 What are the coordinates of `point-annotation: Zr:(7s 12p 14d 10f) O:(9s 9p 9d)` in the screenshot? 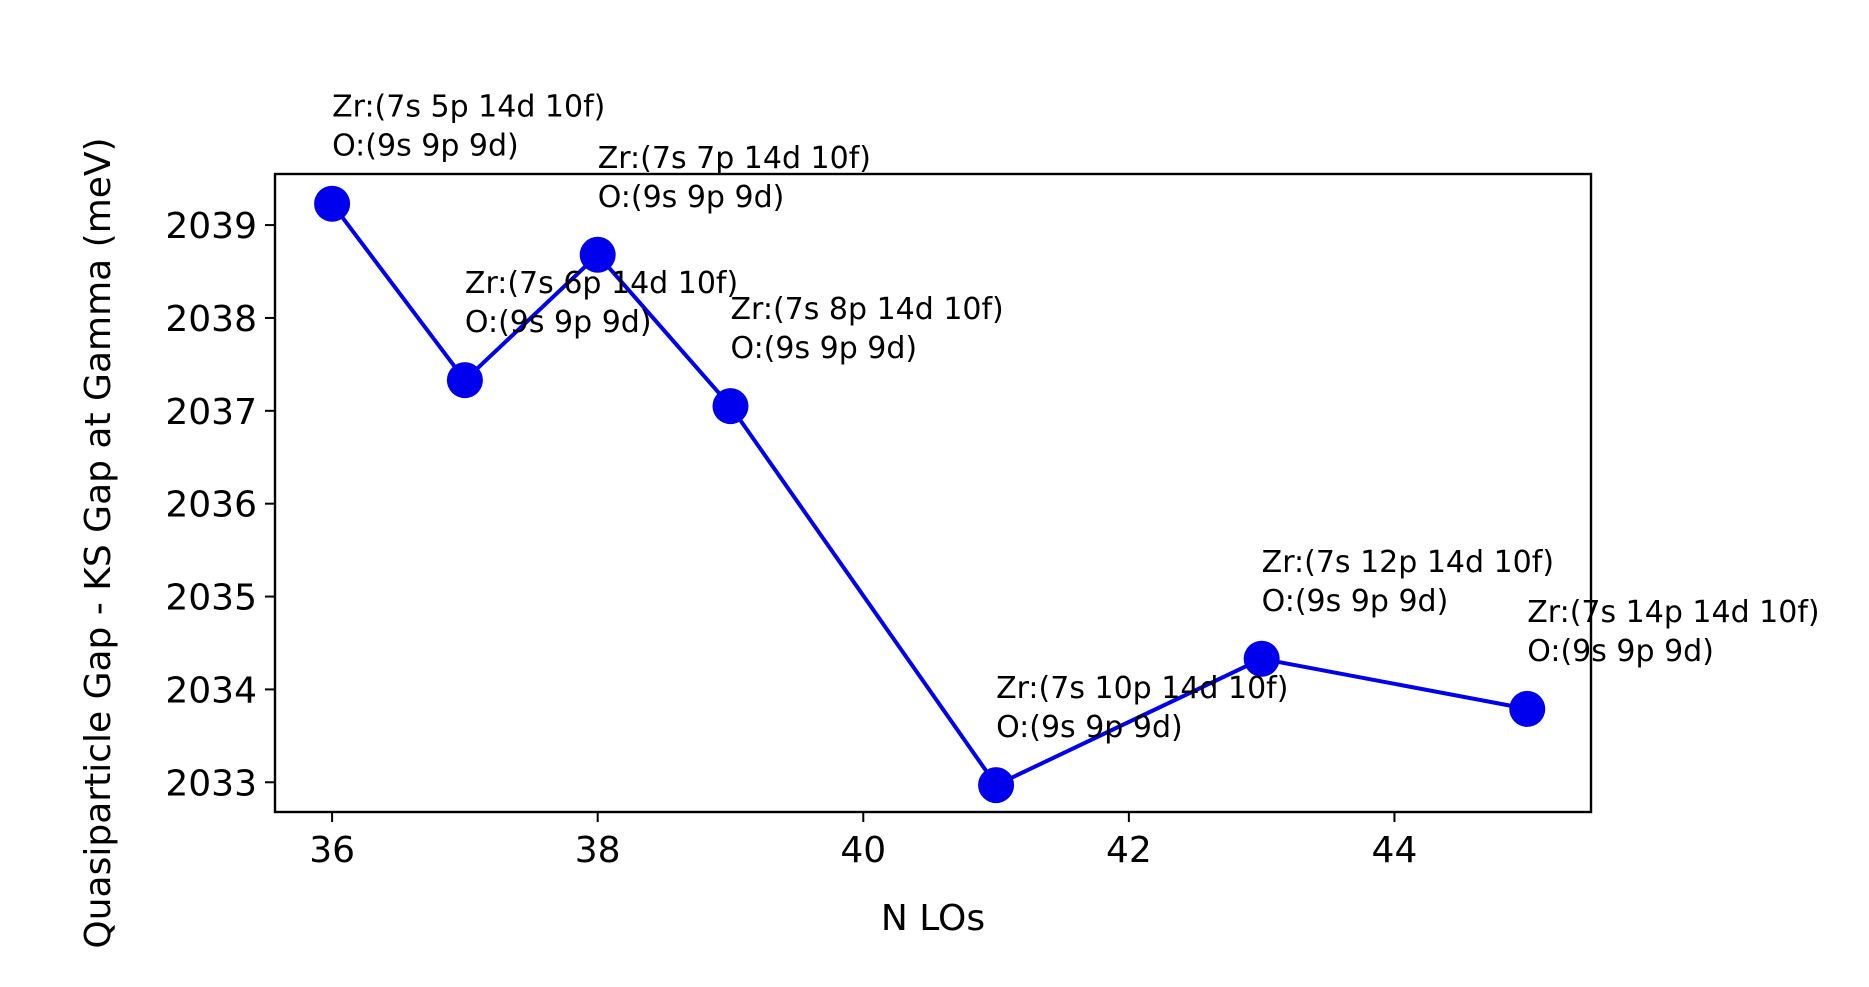 It's located at (1408, 582).